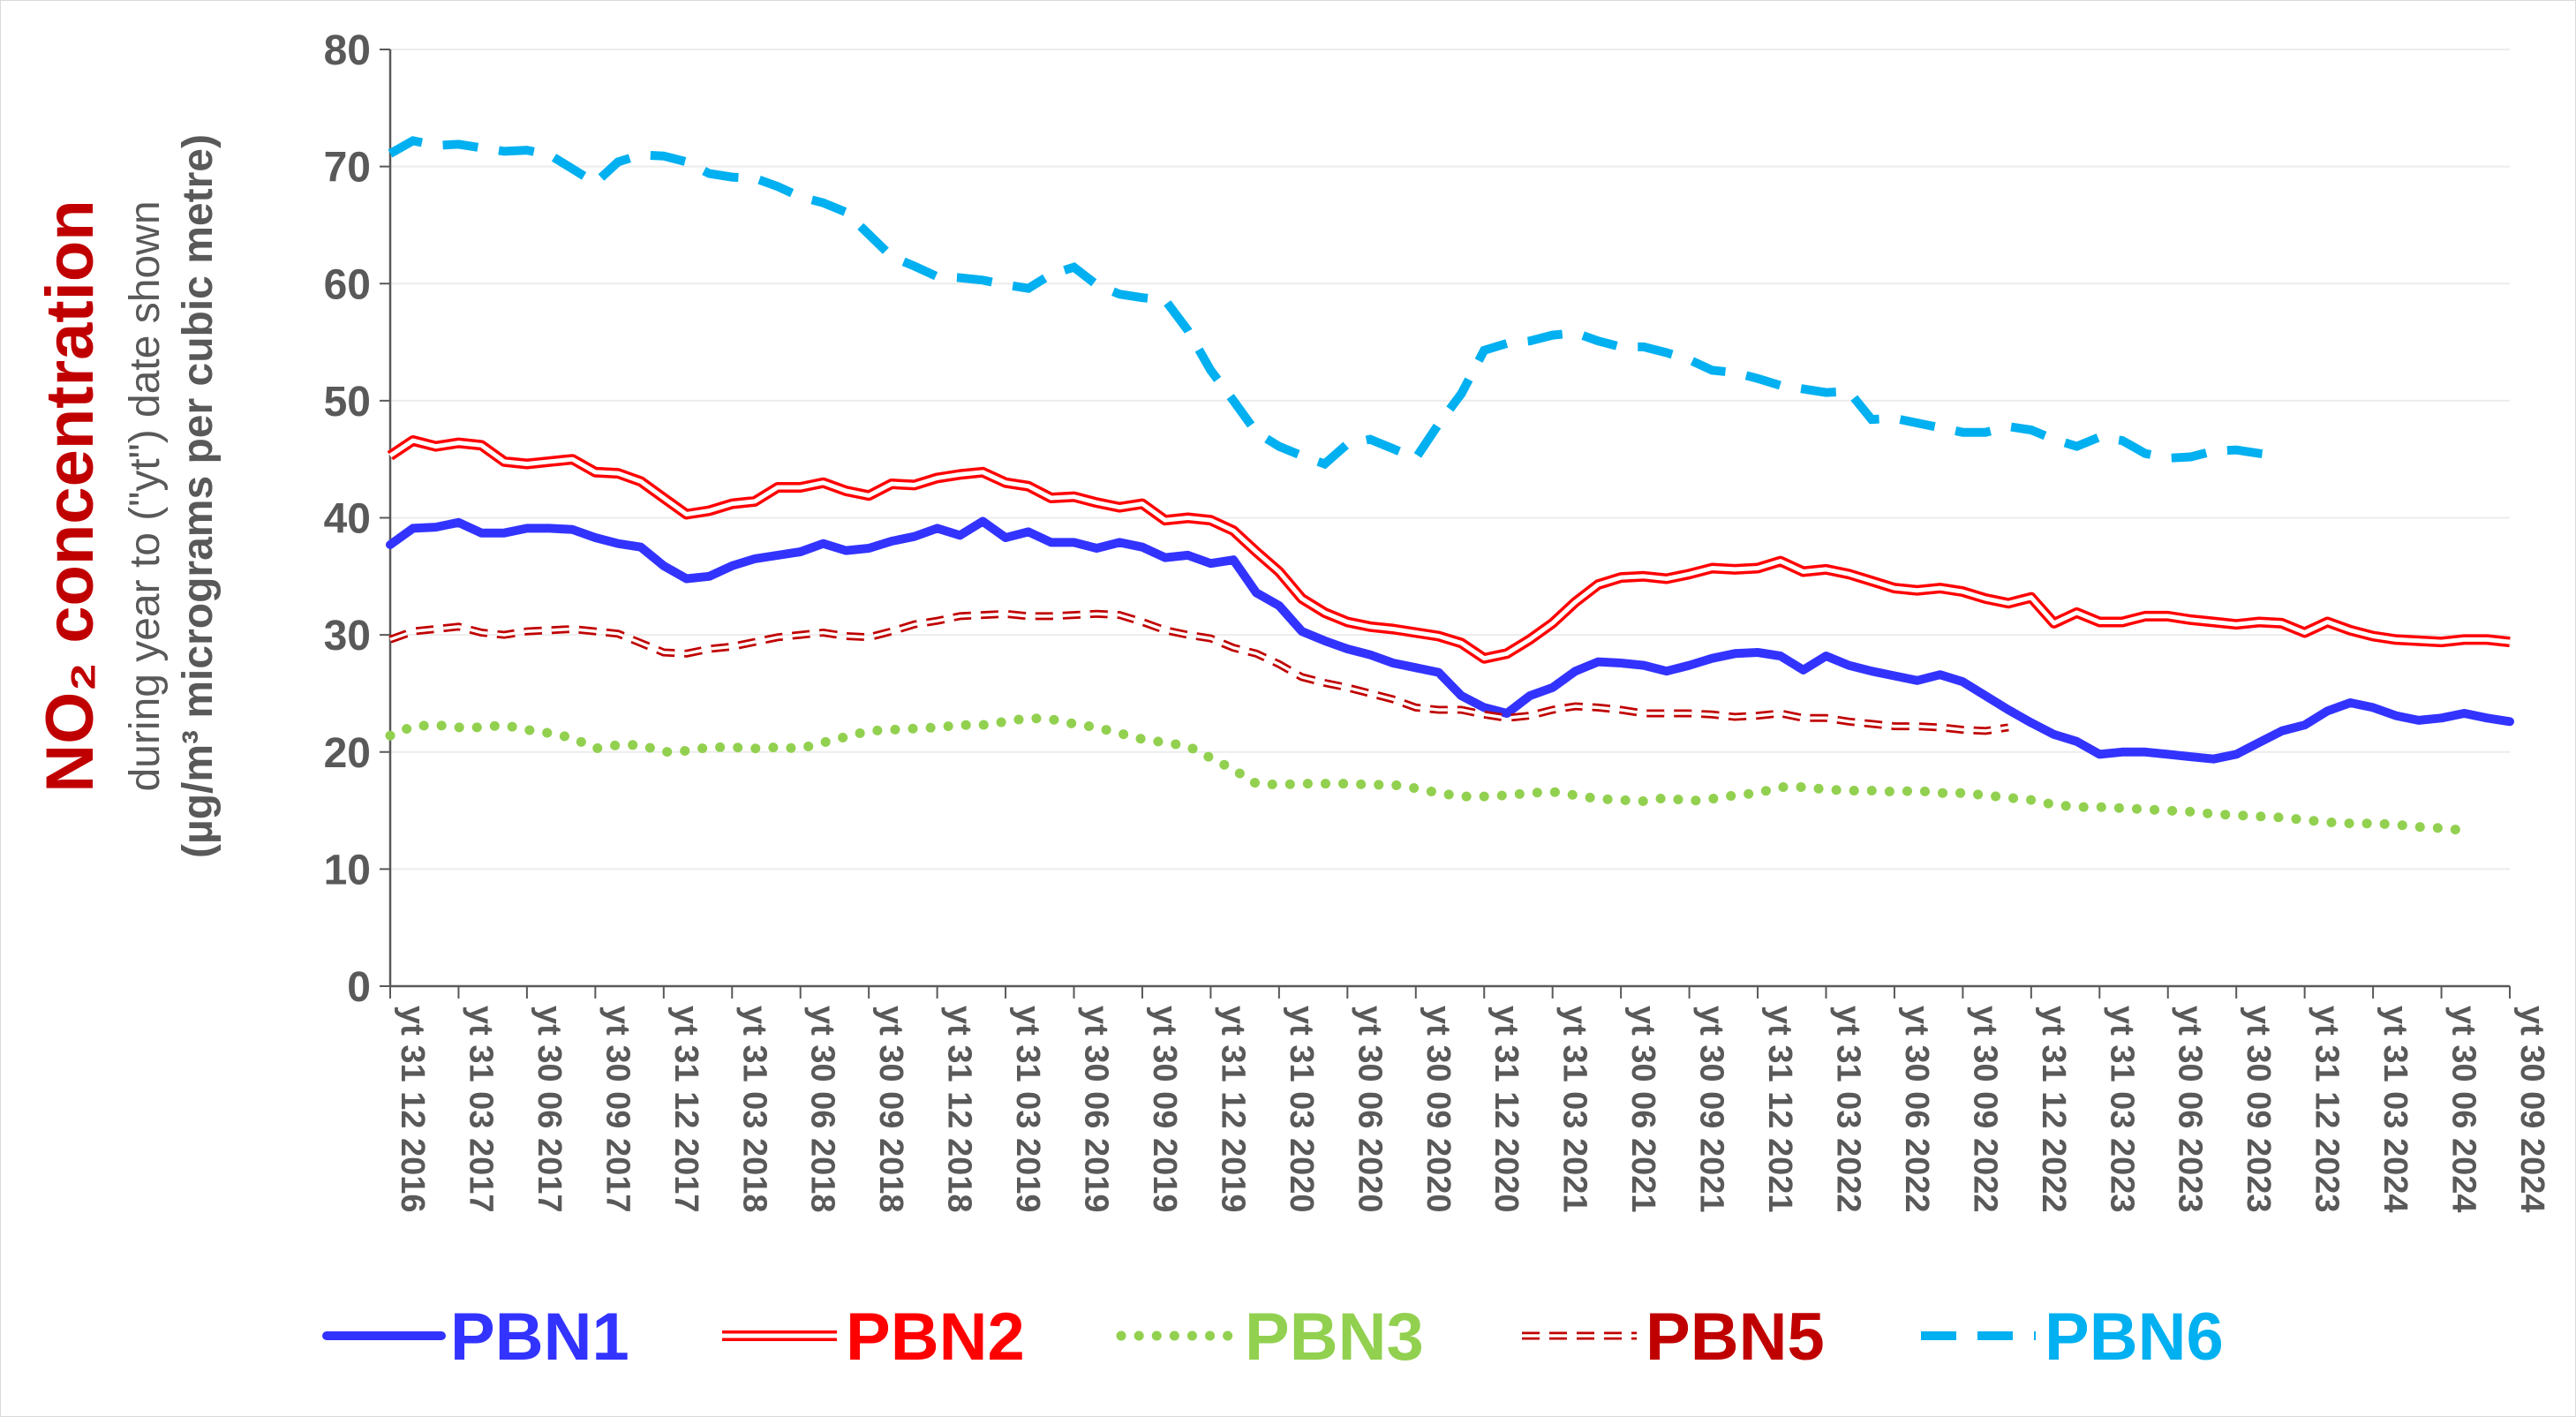 The width and height of the screenshot is (2576, 1417). I want to click on x-tick-label: yt 31 03 2021, so click(1575, 1109).